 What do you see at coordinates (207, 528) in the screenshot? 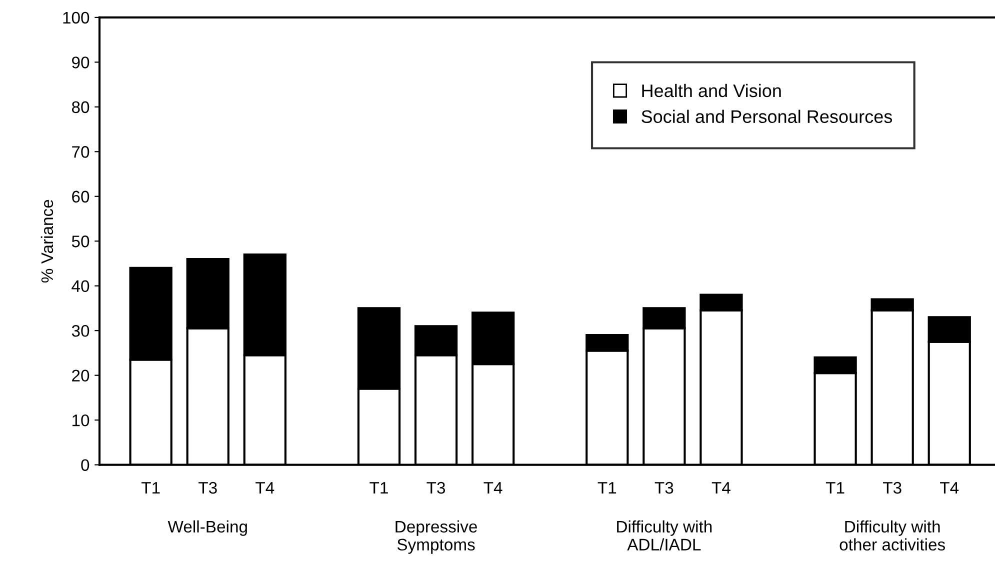
I see `text: Well-Being` at bounding box center [207, 528].